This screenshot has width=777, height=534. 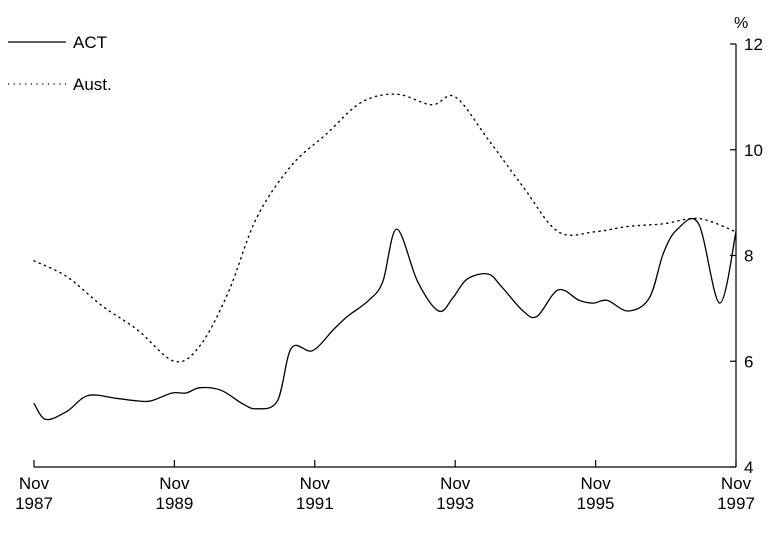 I want to click on x-tick-label-year: 1991, so click(x=315, y=503).